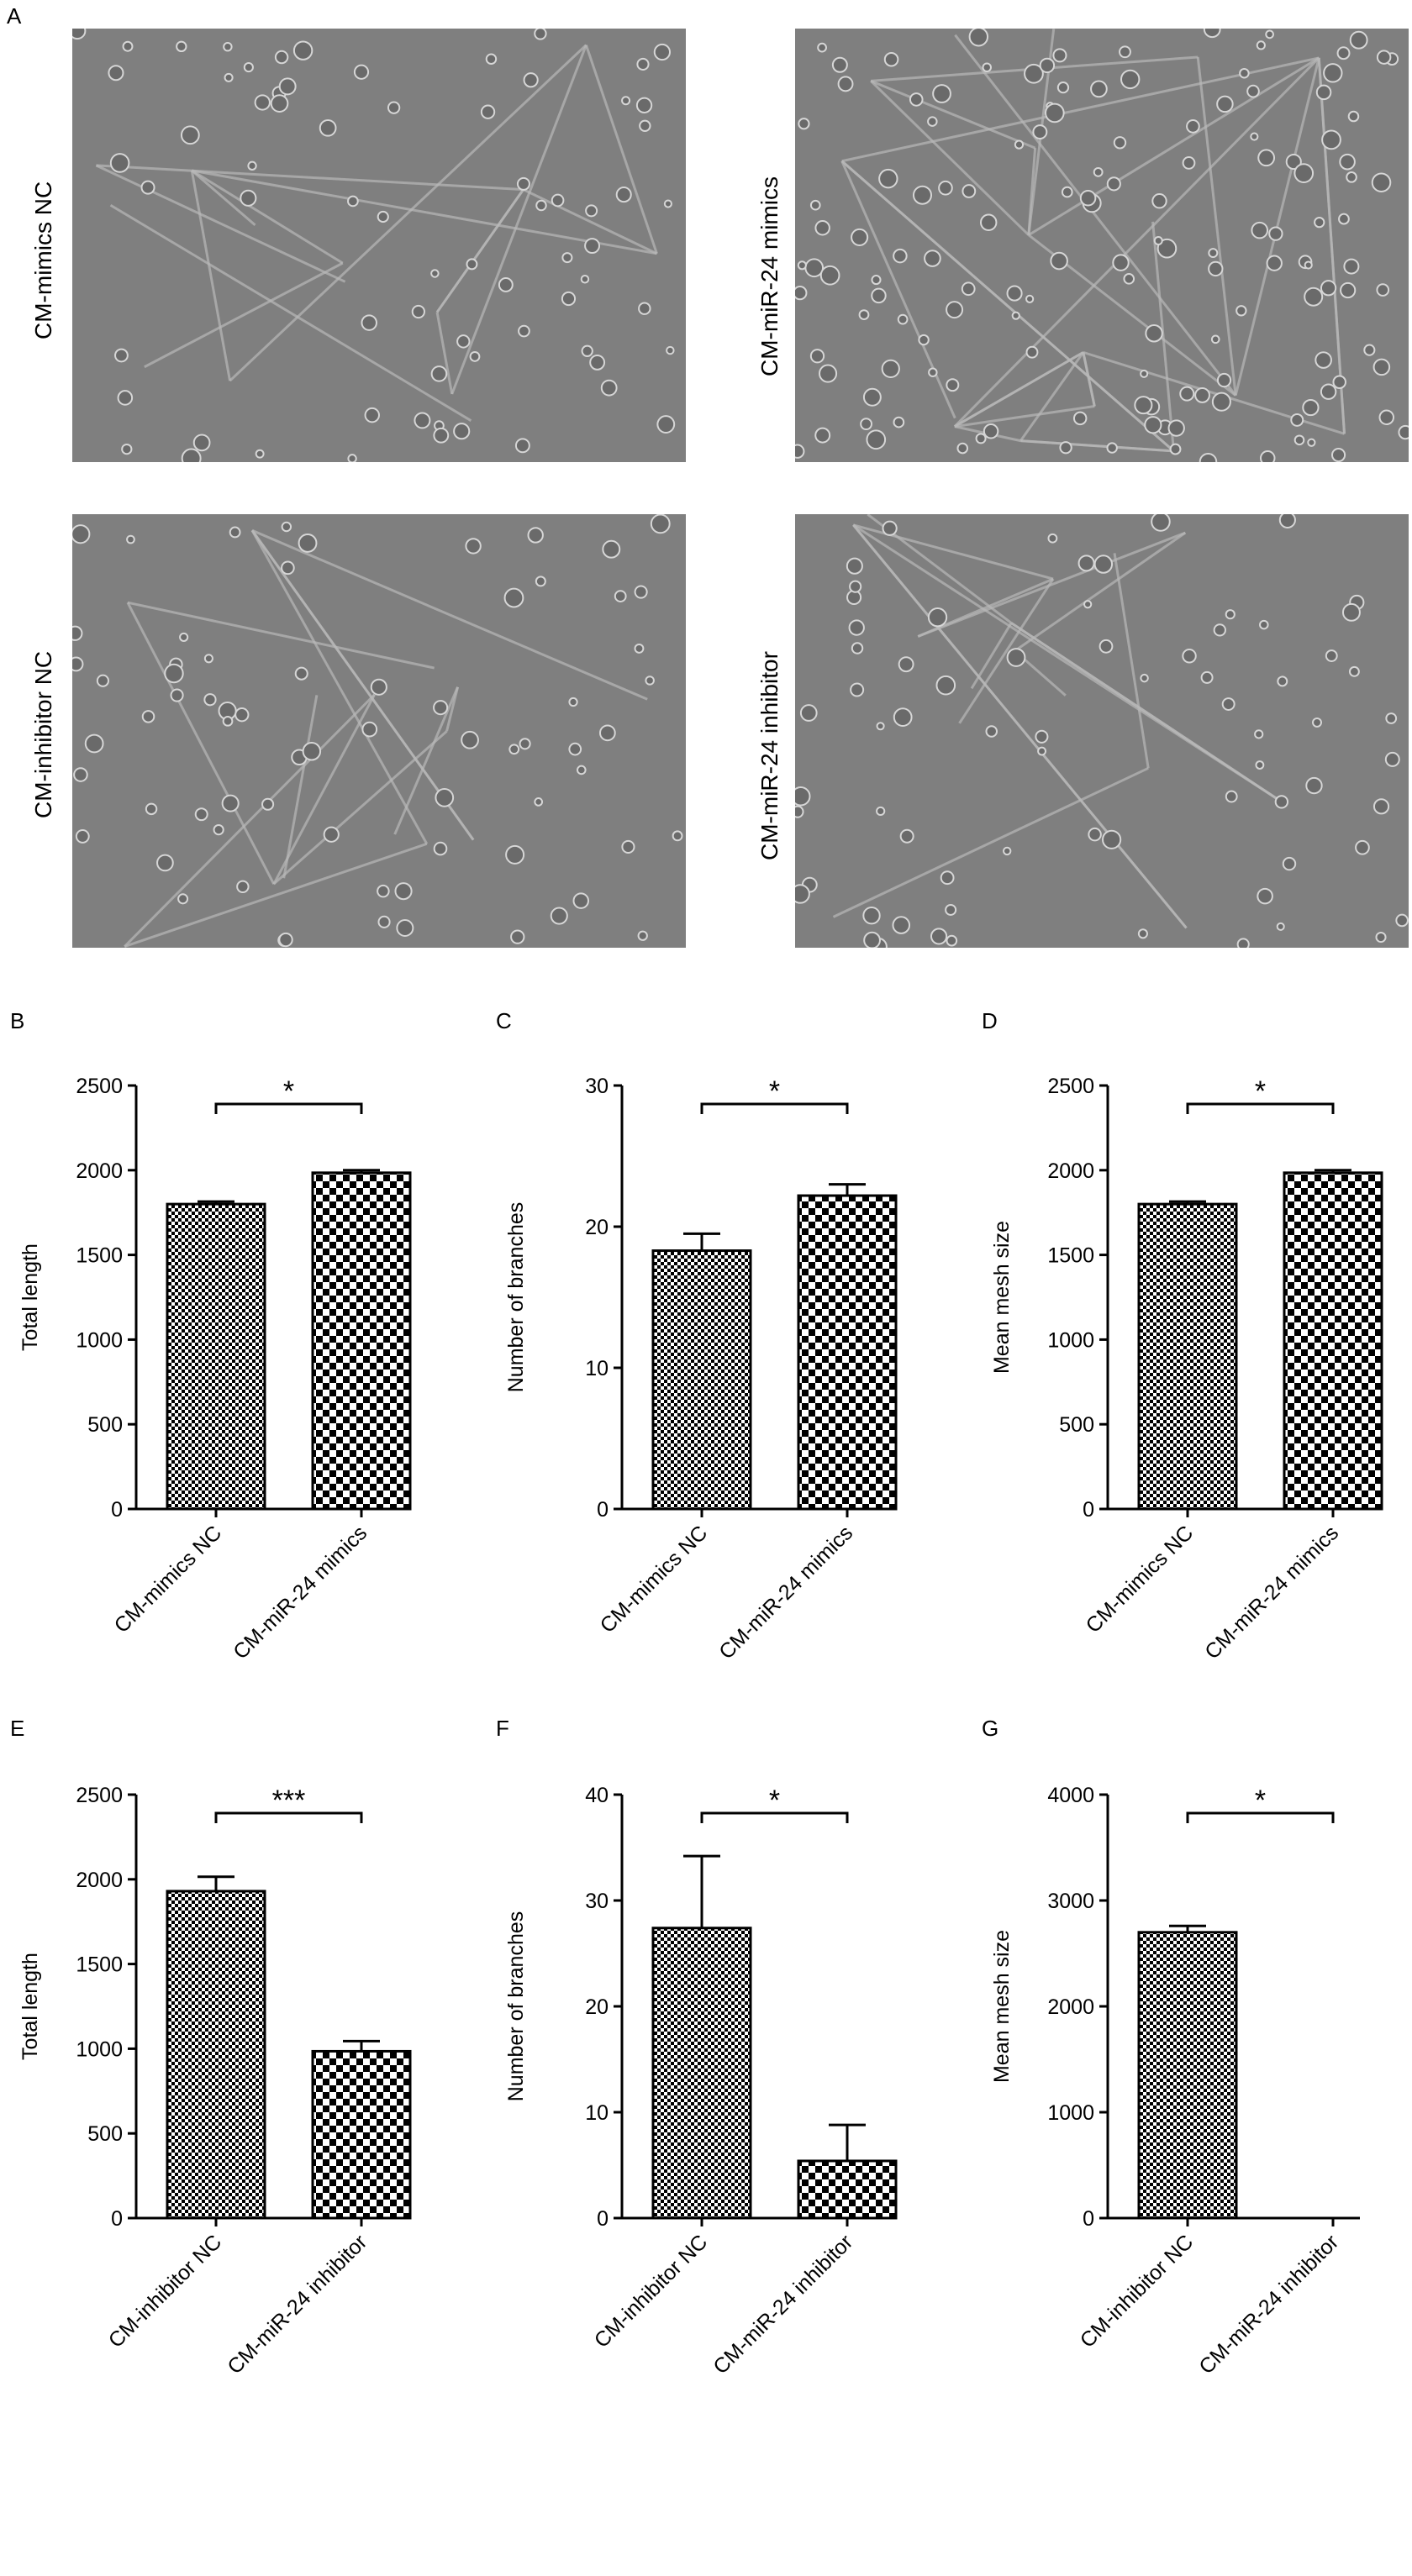  I want to click on y-tick-label: 1000, so click(99, 2049).